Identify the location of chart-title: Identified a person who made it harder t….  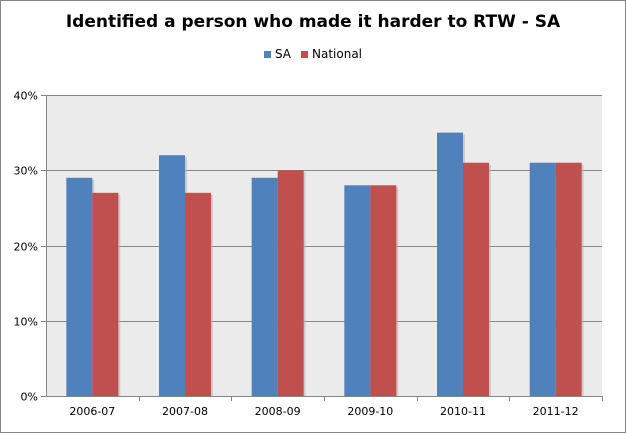
(313, 22).